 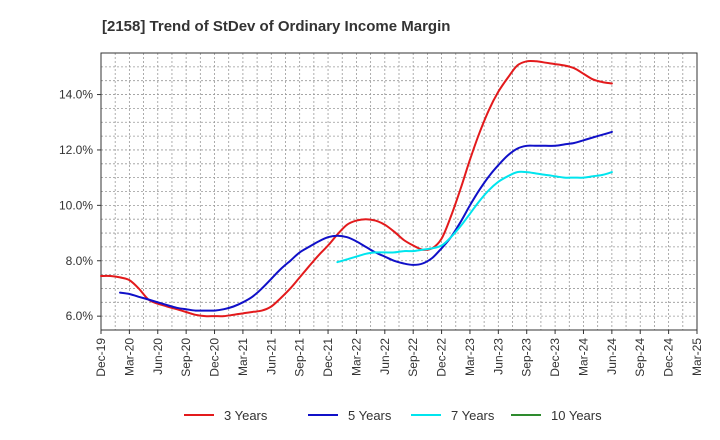 What do you see at coordinates (158, 356) in the screenshot?
I see `x-tick-label: Jun-20` at bounding box center [158, 356].